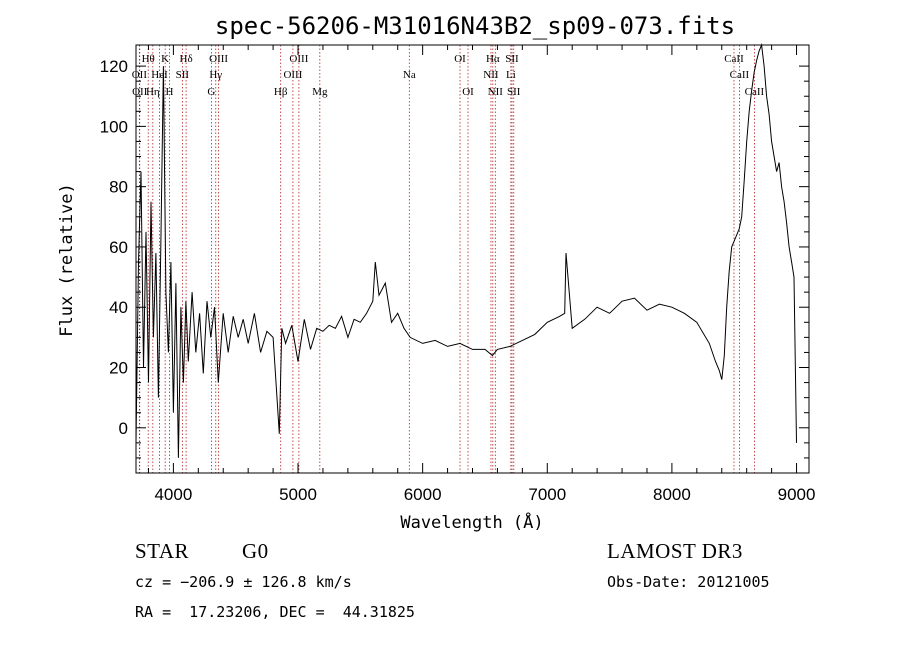  What do you see at coordinates (211, 92) in the screenshot?
I see `line-label: G` at bounding box center [211, 92].